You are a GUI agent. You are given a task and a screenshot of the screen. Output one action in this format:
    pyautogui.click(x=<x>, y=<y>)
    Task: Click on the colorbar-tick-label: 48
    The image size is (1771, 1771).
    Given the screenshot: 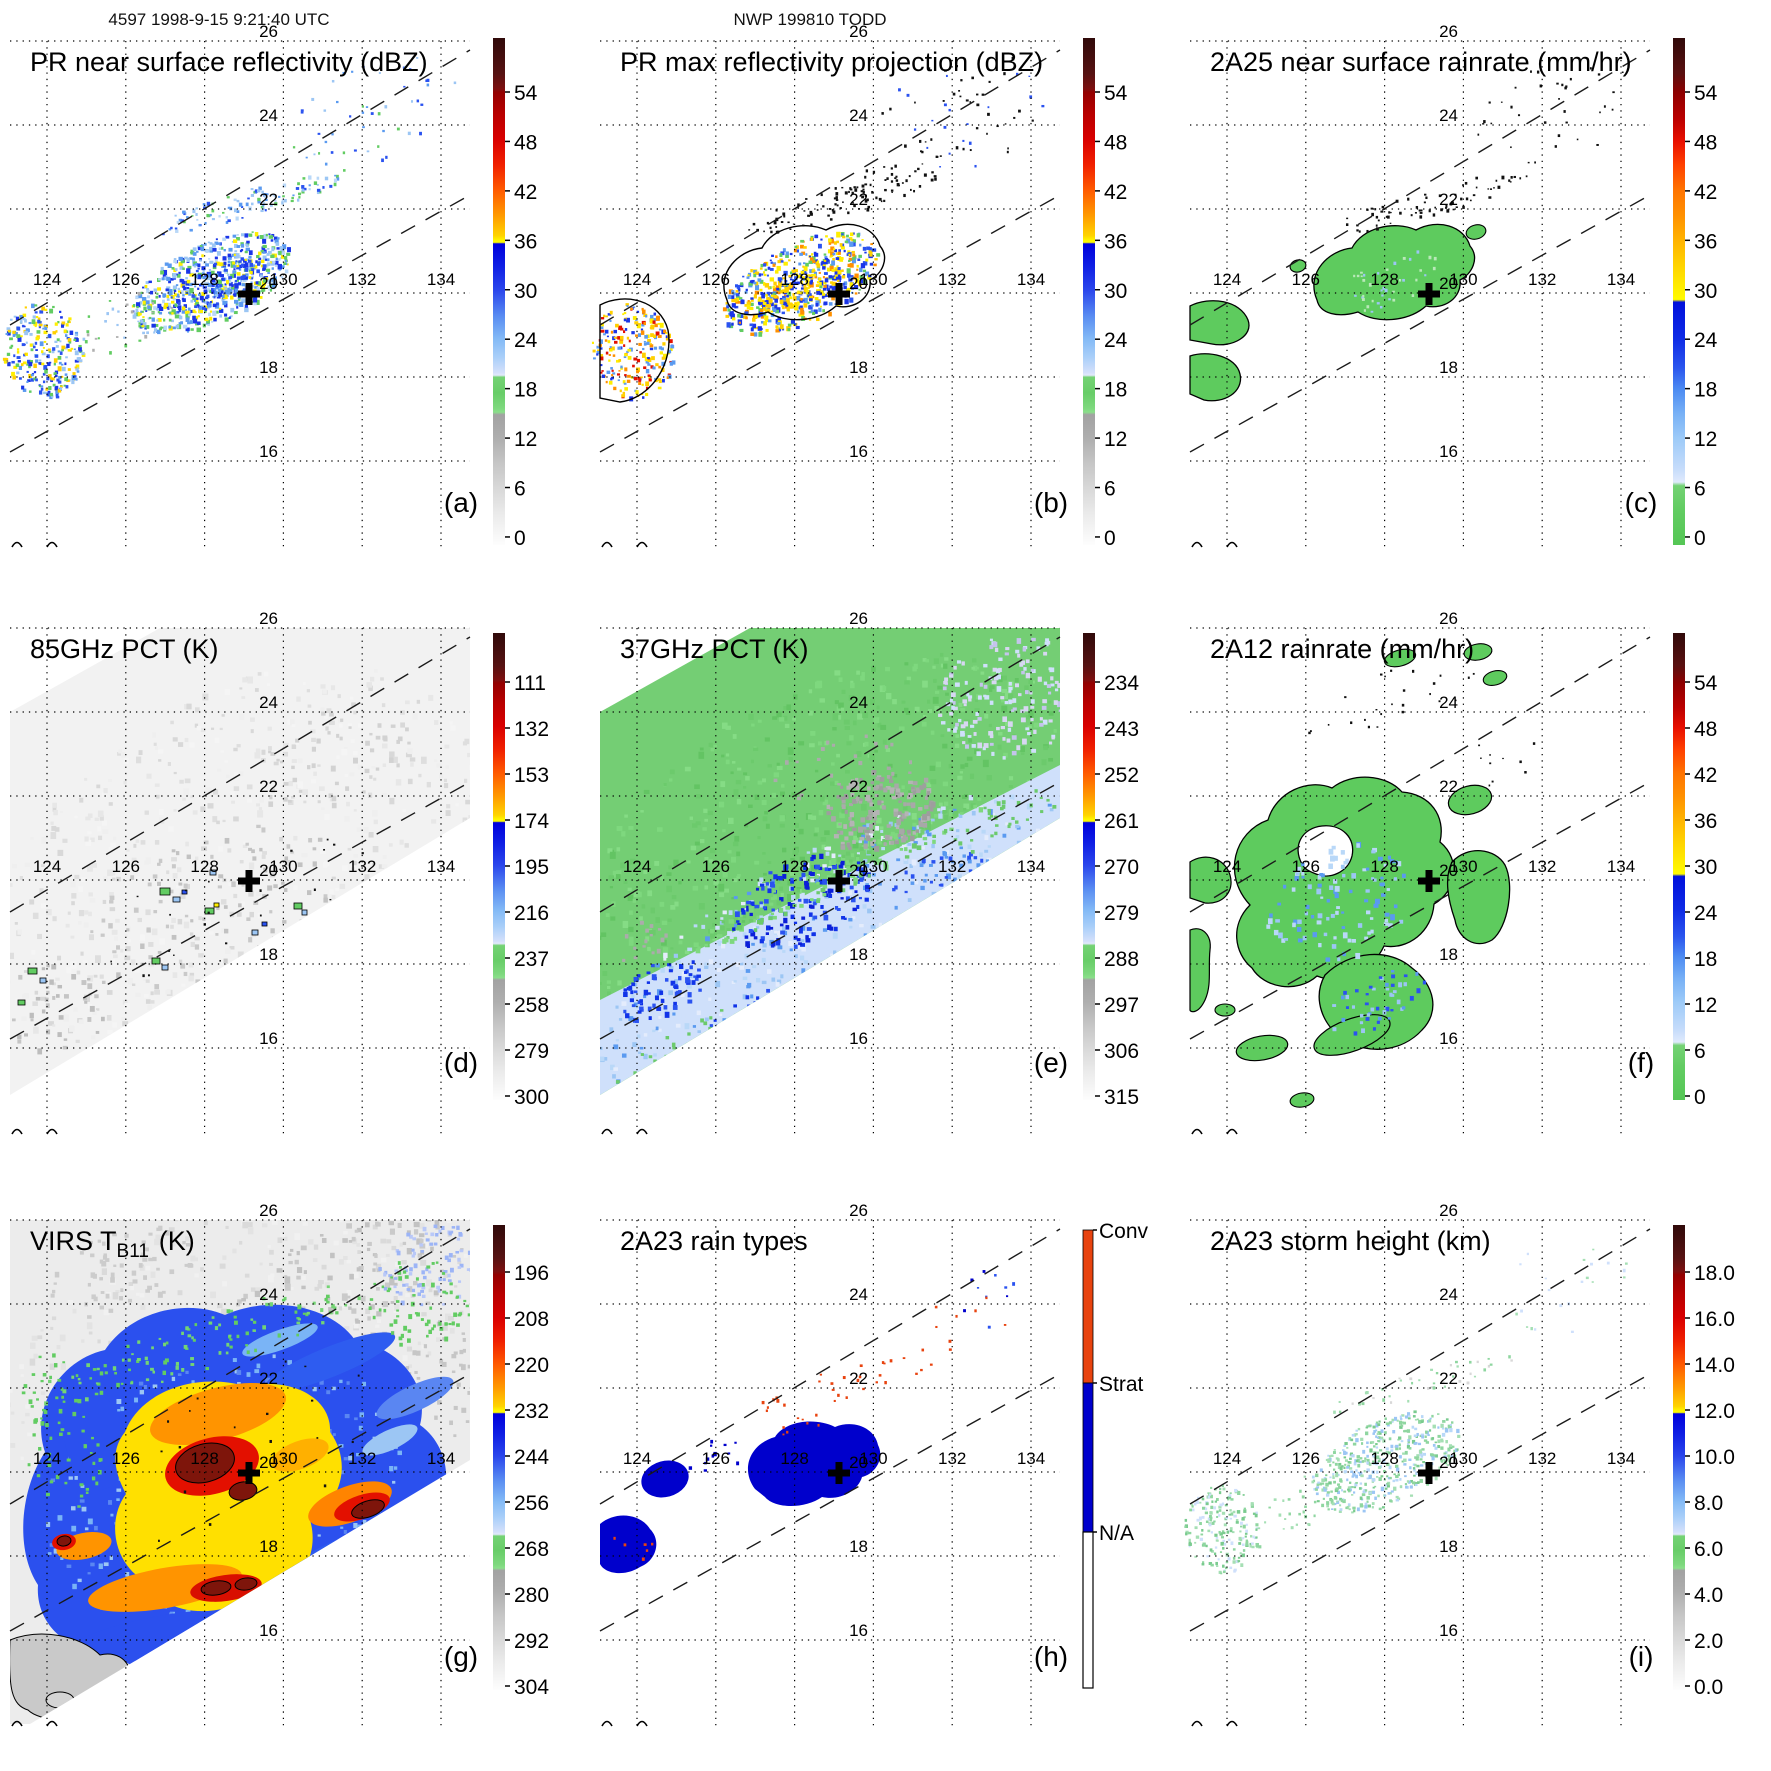 What is the action you would take?
    pyautogui.click(x=1115, y=142)
    